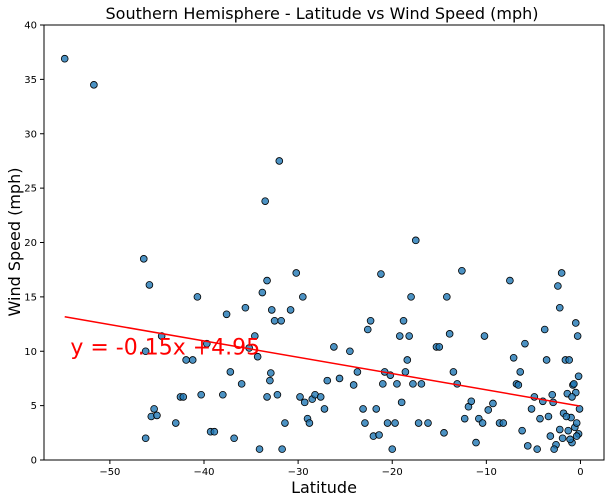 The height and width of the screenshot is (503, 611). Describe the element at coordinates (30, 243) in the screenshot. I see `y-tick-label: 20` at that location.